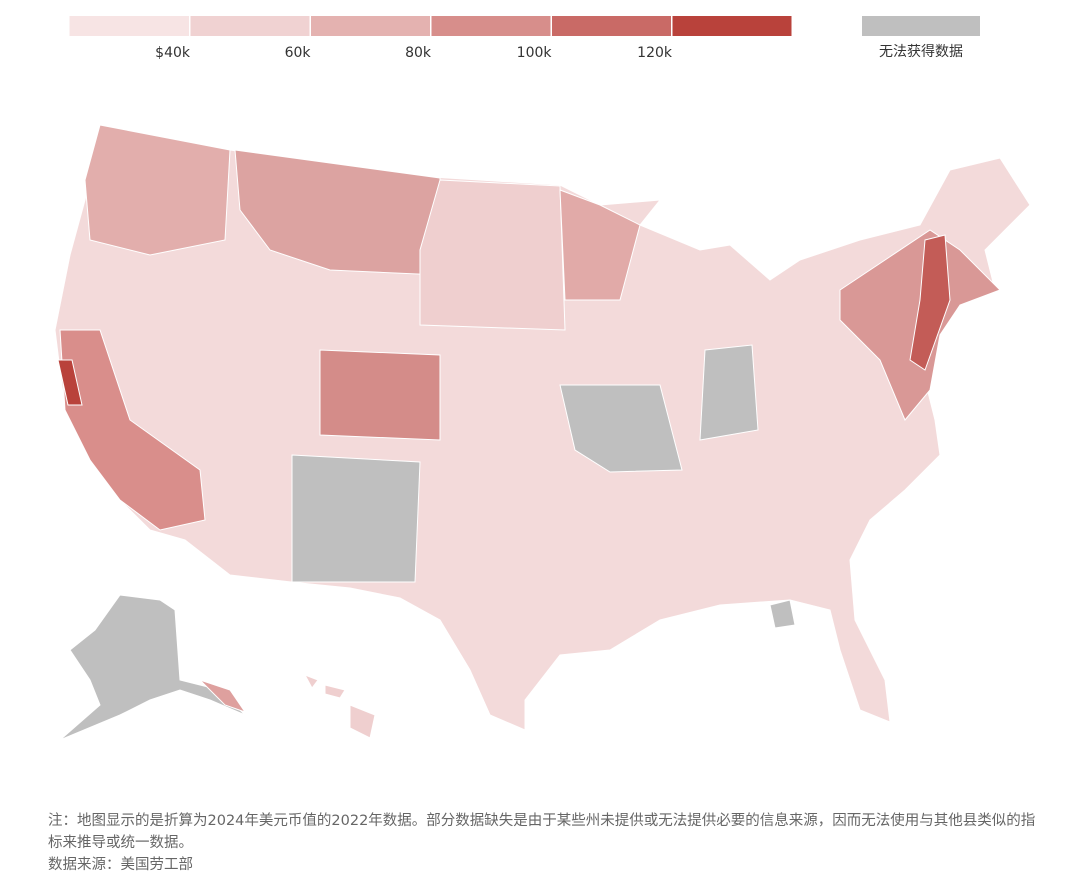 Image resolution: width=1080 pixels, height=893 pixels. What do you see at coordinates (157, 190) in the screenshot?
I see `northwest` at bounding box center [157, 190].